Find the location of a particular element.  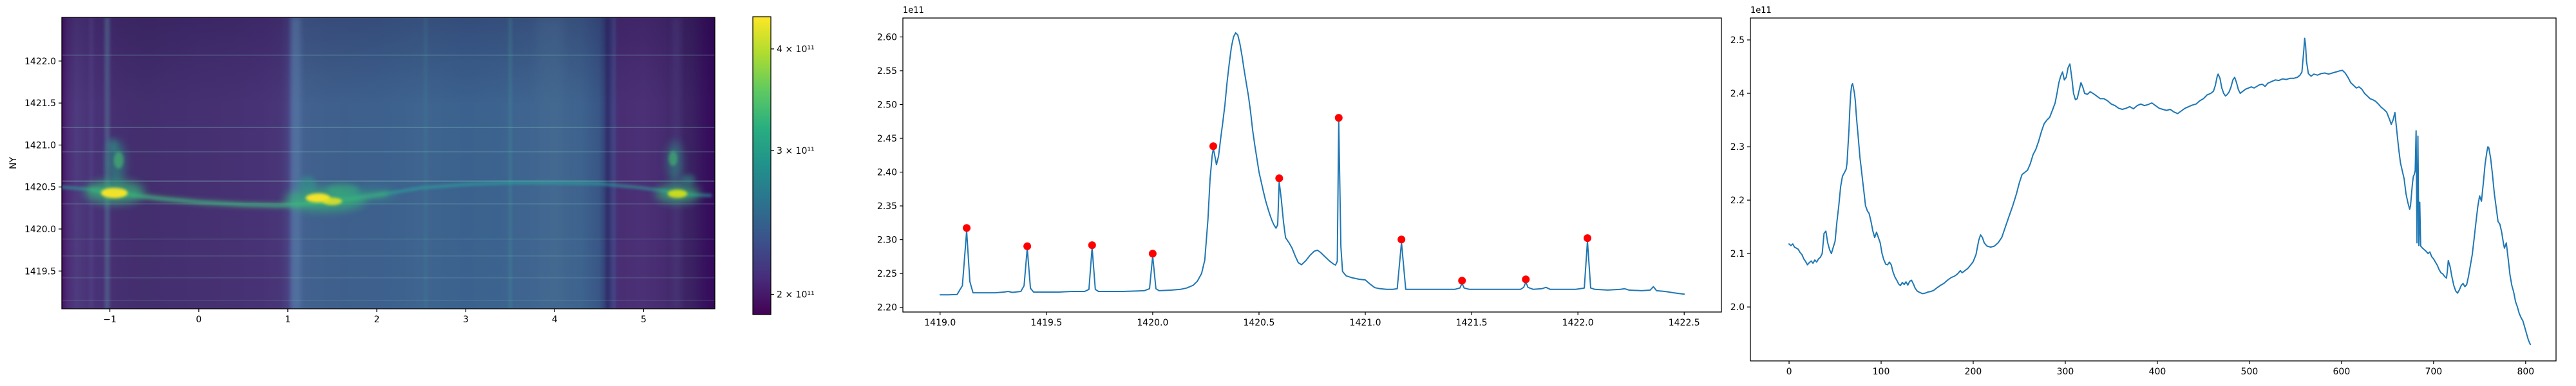

y-tick-label: 2.3 is located at coordinates (1737, 147).